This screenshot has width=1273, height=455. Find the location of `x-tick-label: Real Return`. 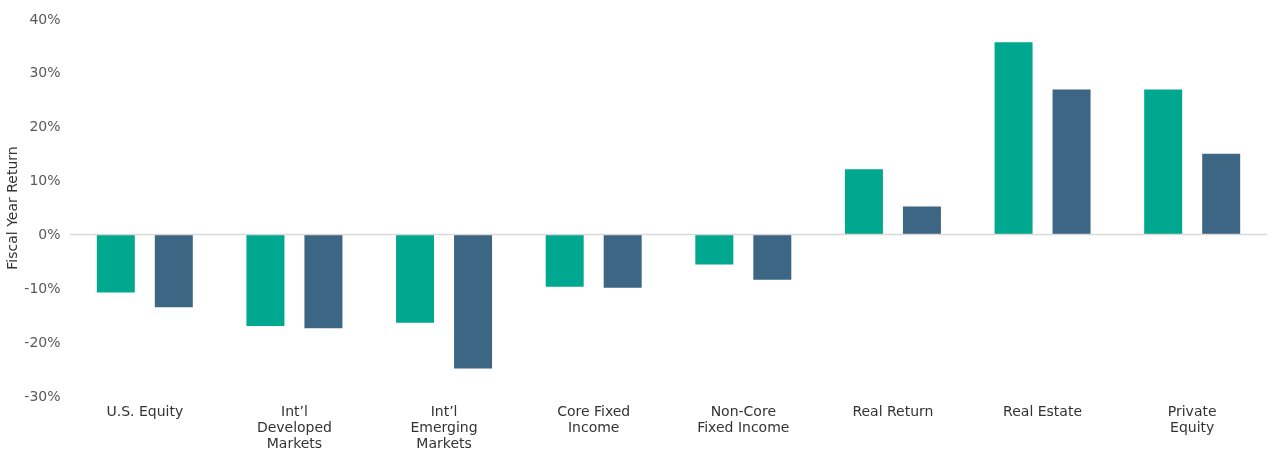

x-tick-label: Real Return is located at coordinates (893, 410).